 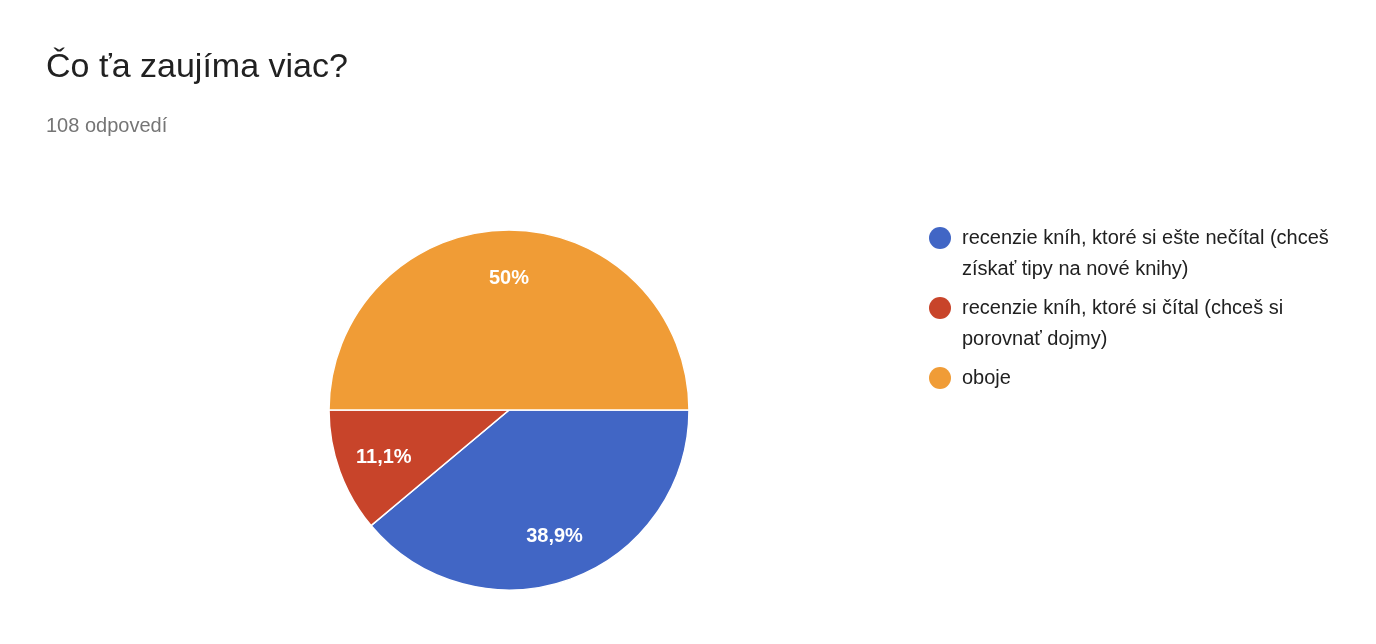 What do you see at coordinates (1123, 323) in the screenshot?
I see `legend-label: recenzie kníh, ktoré si čítal (chceš si porovnať dojmy)` at bounding box center [1123, 323].